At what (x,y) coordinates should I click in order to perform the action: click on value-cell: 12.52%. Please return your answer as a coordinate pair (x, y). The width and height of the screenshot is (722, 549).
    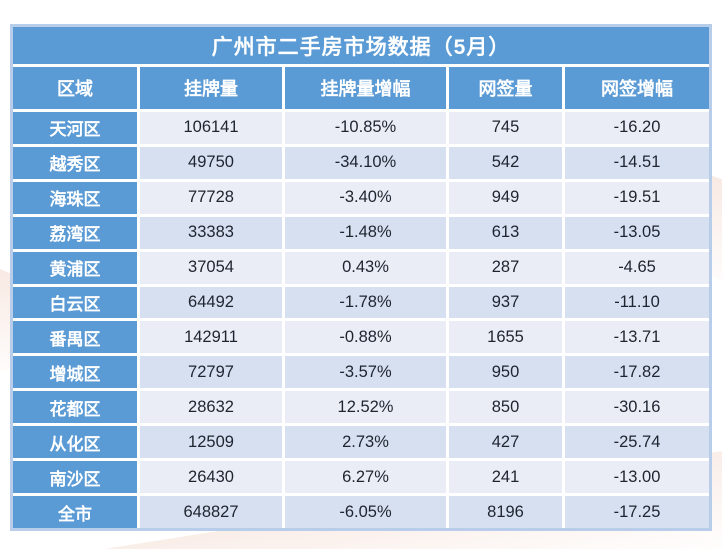
    Looking at the image, I should click on (365, 407).